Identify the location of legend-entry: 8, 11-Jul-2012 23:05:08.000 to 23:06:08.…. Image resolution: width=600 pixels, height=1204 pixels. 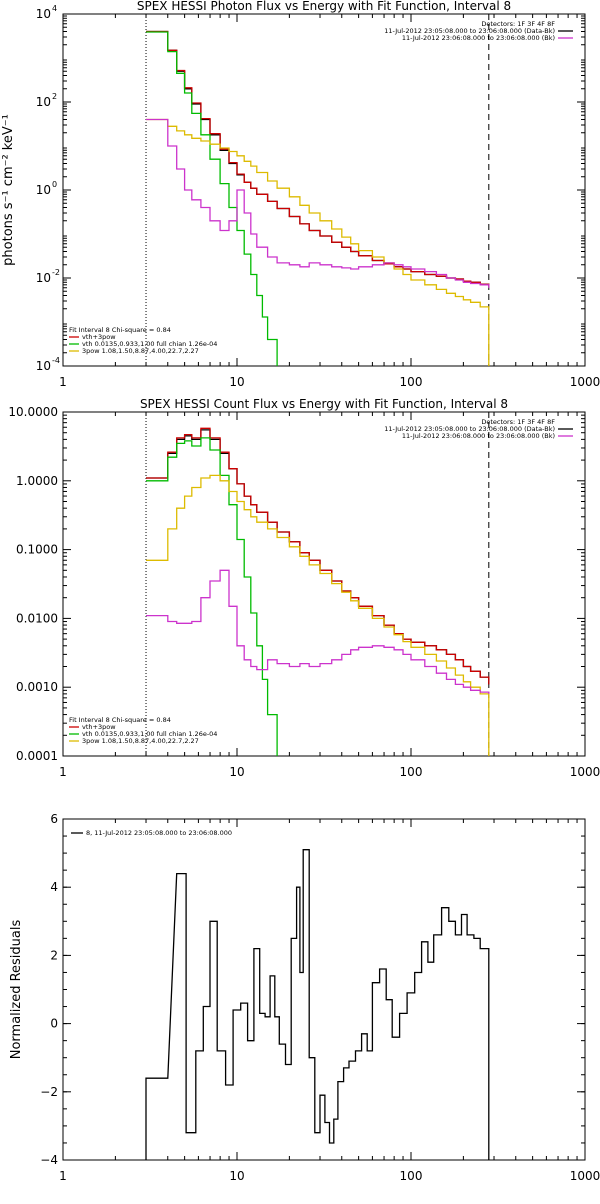
(159, 833).